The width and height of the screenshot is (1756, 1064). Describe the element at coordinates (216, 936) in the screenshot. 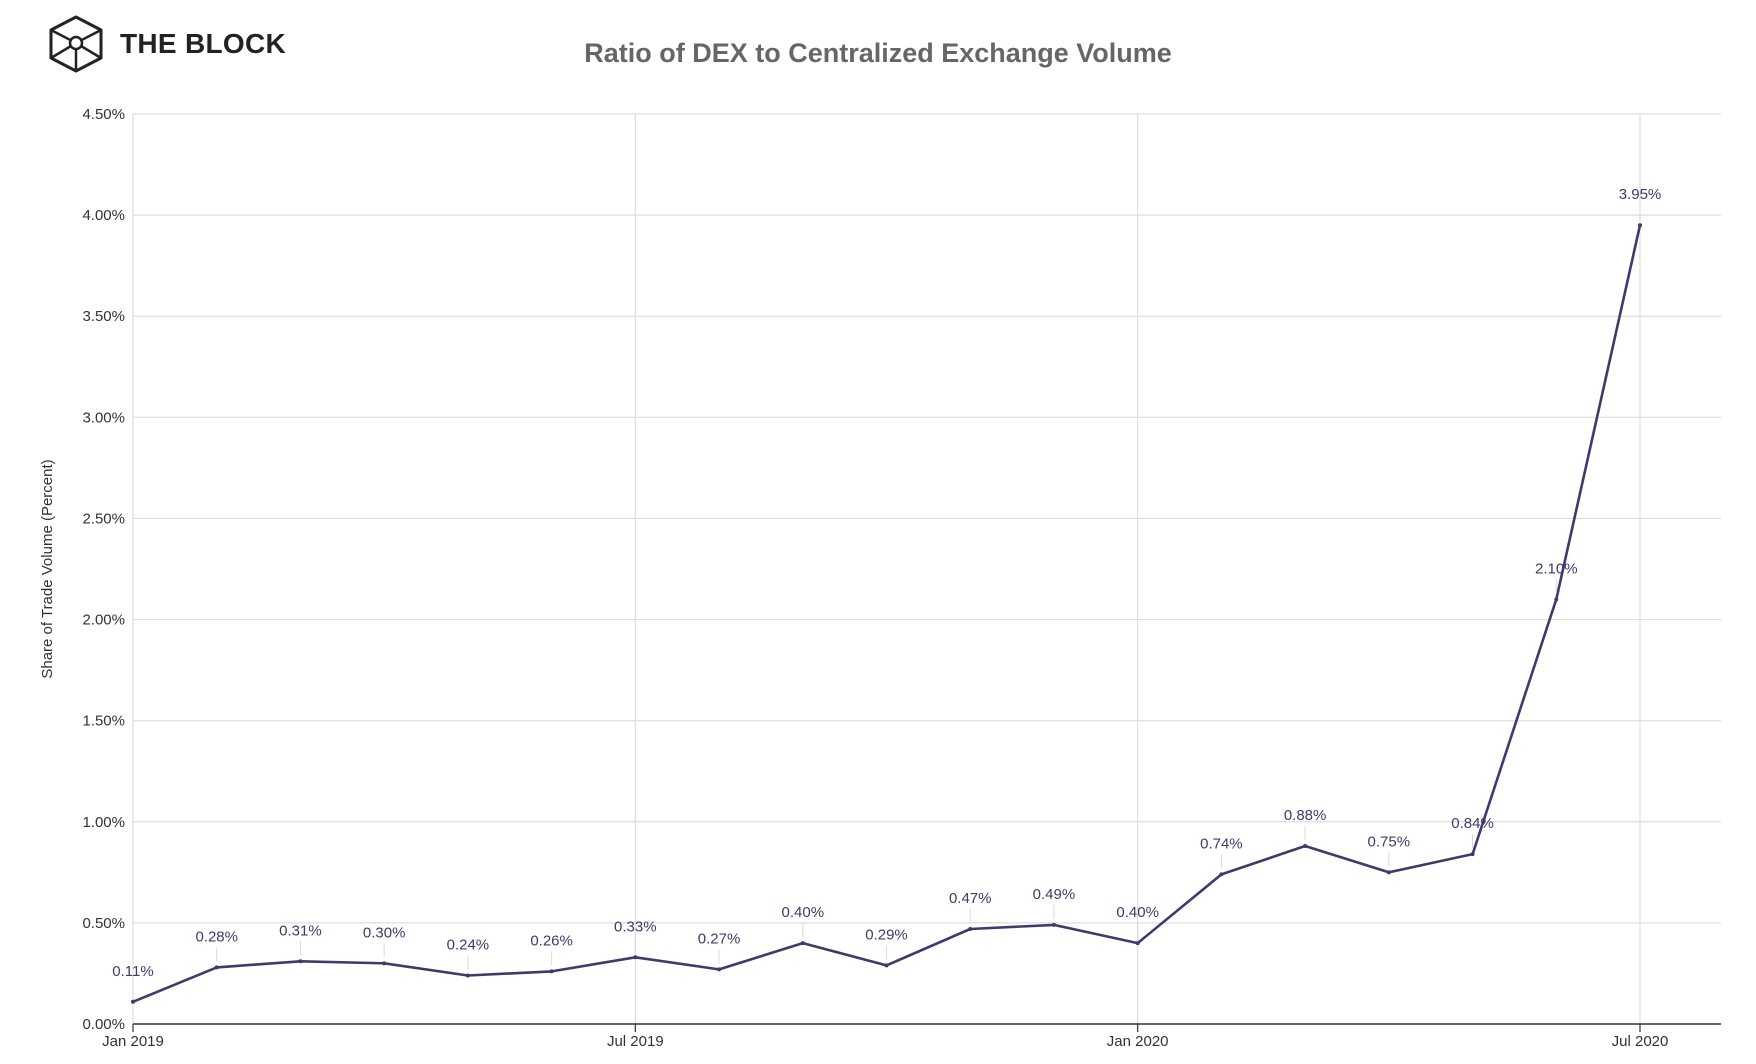

I see `data-label: 0.28%` at that location.